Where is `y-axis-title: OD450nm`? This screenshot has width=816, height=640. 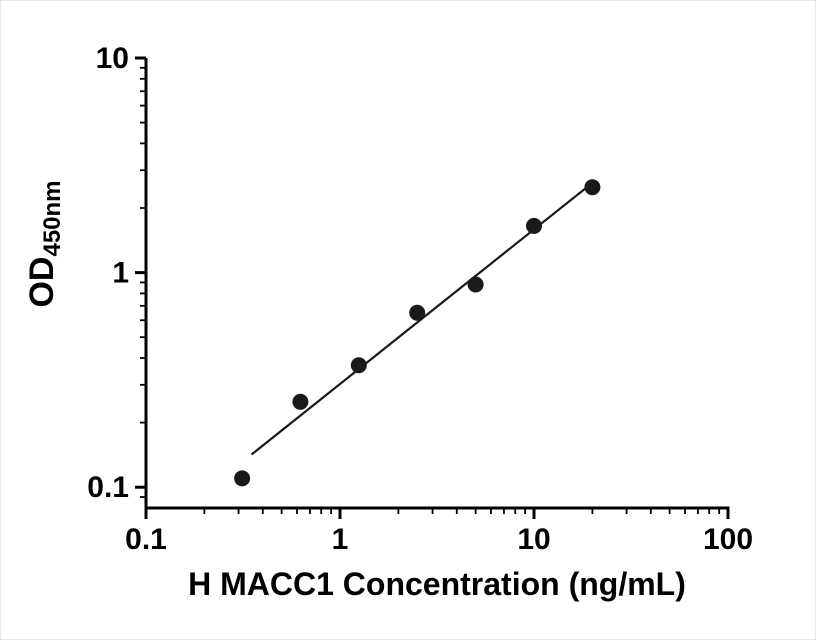
y-axis-title: OD450nm is located at coordinates (44, 243).